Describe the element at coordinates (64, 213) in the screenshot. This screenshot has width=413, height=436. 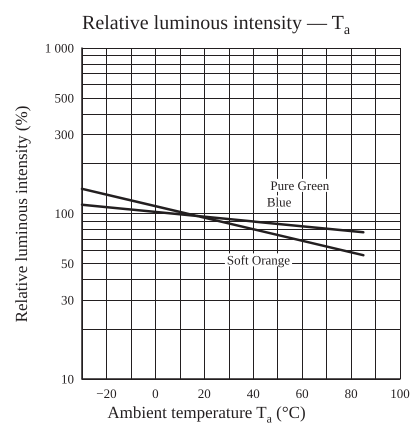
I see `y-tick-label: 100` at that location.